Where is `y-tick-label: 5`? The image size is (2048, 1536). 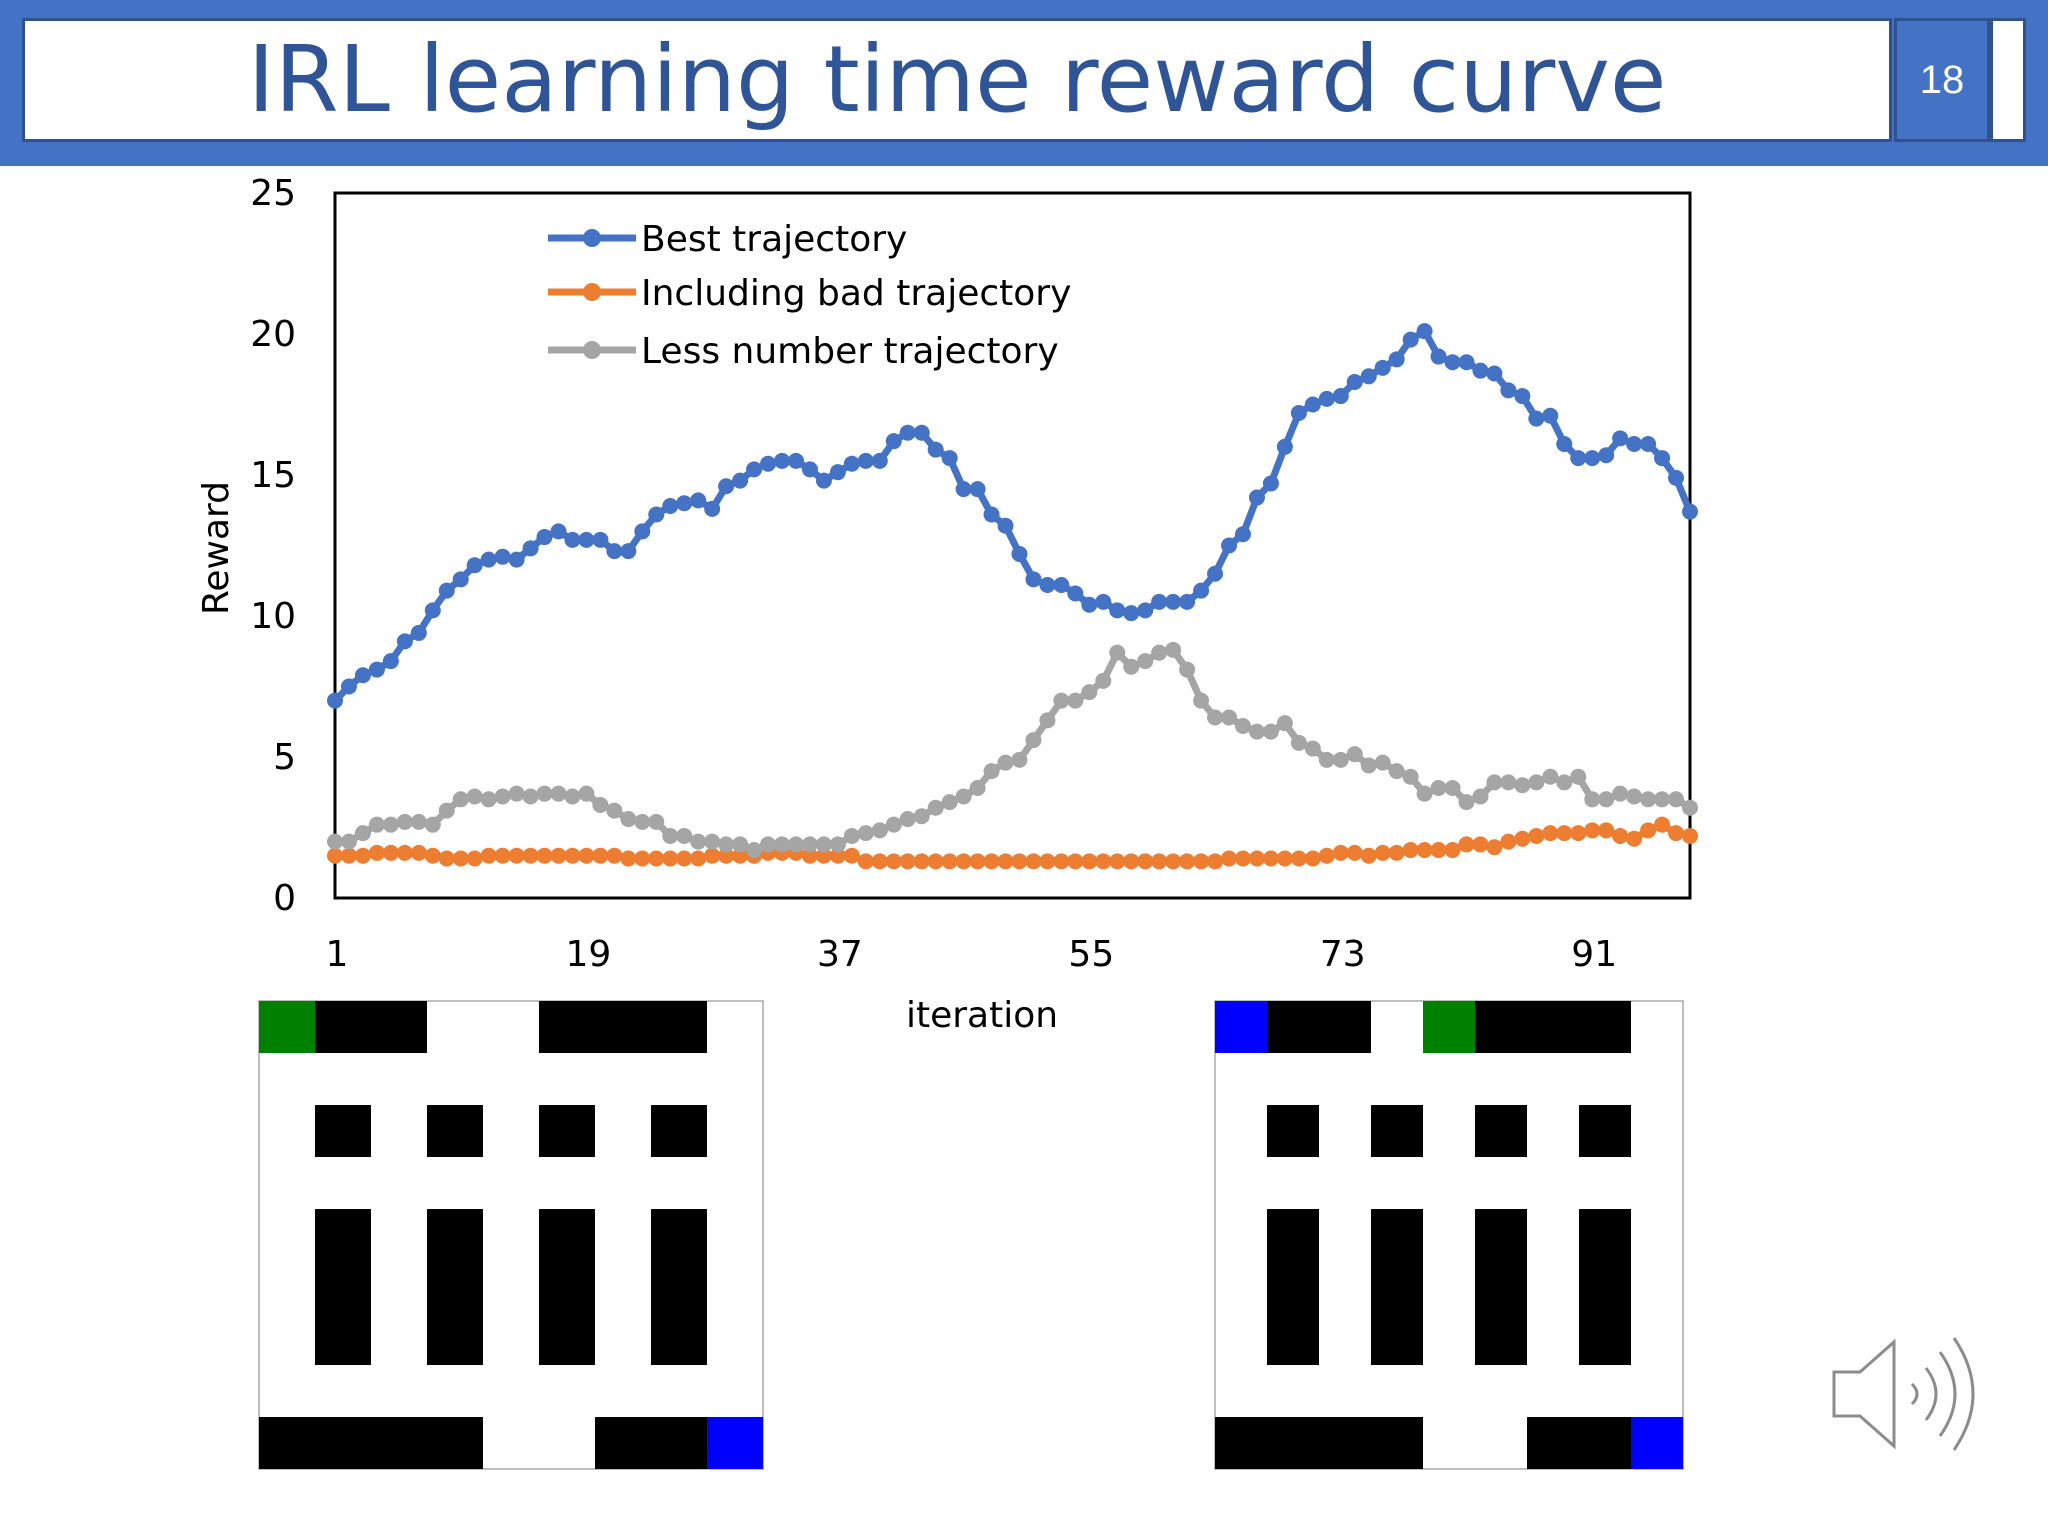
y-tick-label: 5 is located at coordinates (284, 757).